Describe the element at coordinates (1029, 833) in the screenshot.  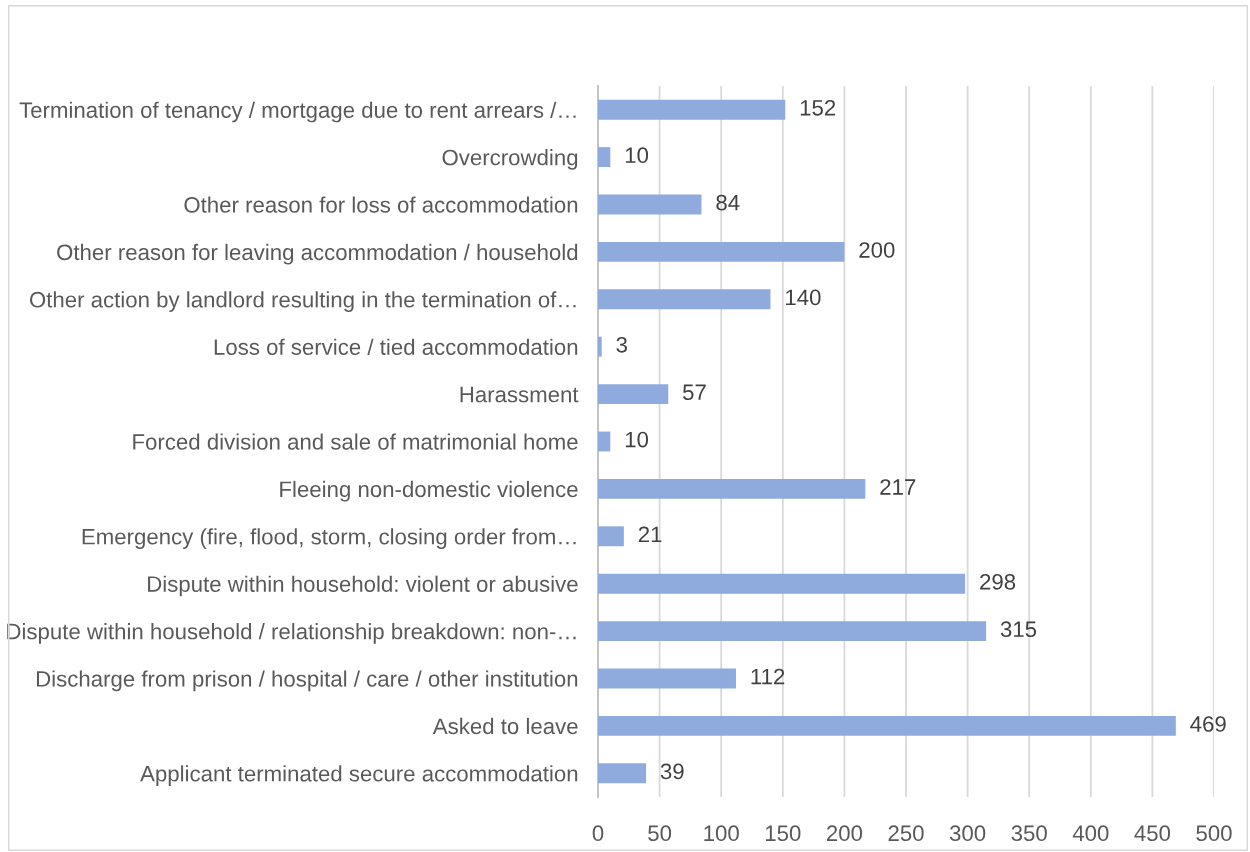
I see `x-tick-label: 350` at that location.